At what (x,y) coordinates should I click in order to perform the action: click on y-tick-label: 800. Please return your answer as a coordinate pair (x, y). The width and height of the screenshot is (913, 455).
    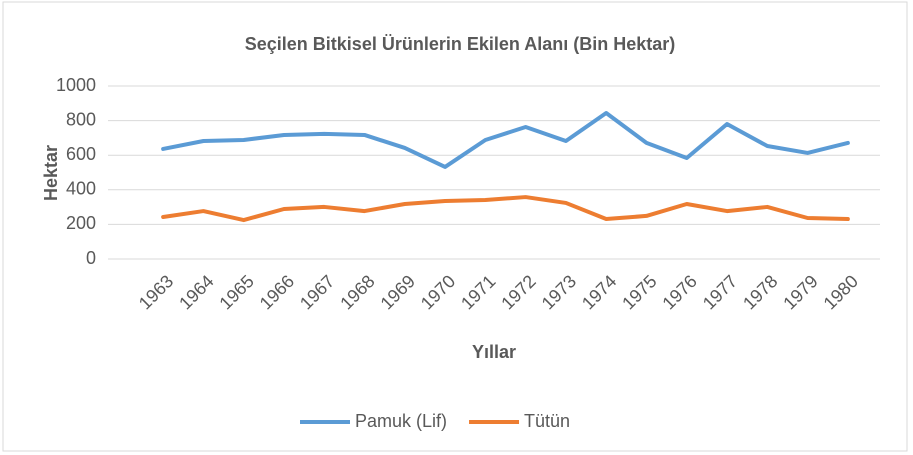
    Looking at the image, I should click on (81, 119).